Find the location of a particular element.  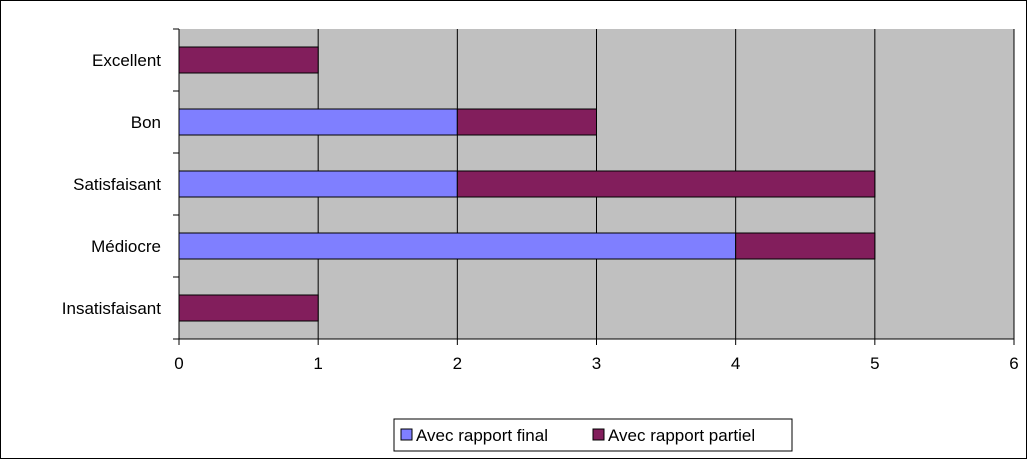

x-tick-label: 2 is located at coordinates (457, 363).